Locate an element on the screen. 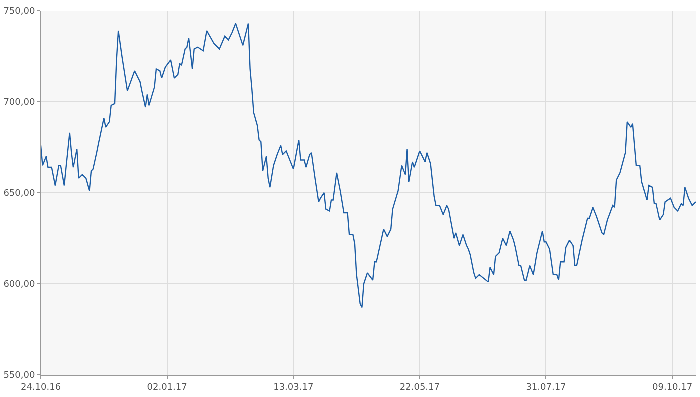 The image size is (700, 397). y-tick-label: 750,00 is located at coordinates (20, 12).